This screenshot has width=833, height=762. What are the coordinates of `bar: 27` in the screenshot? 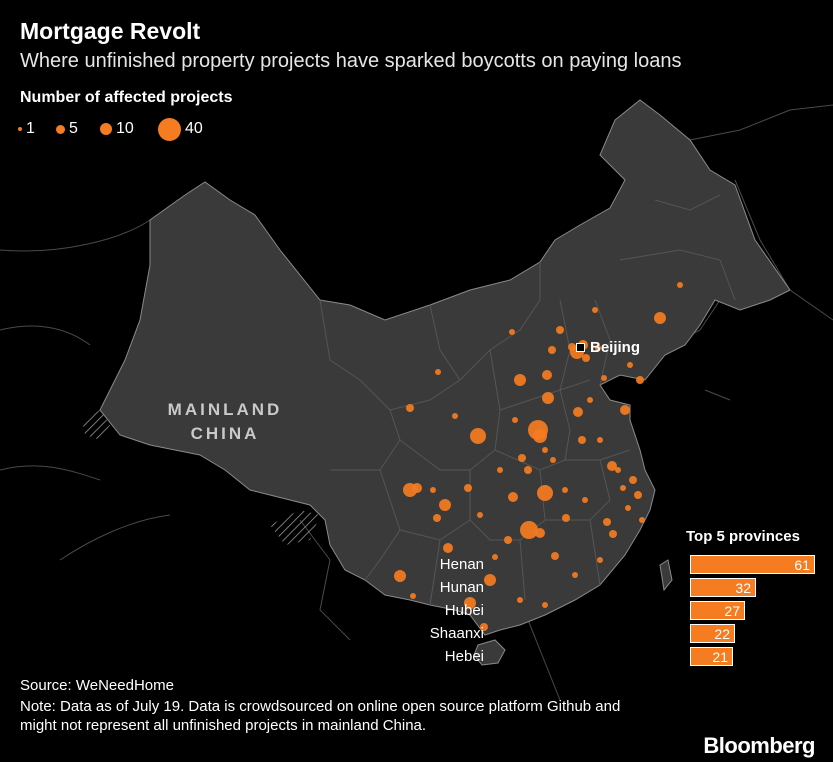 It's located at (717, 610).